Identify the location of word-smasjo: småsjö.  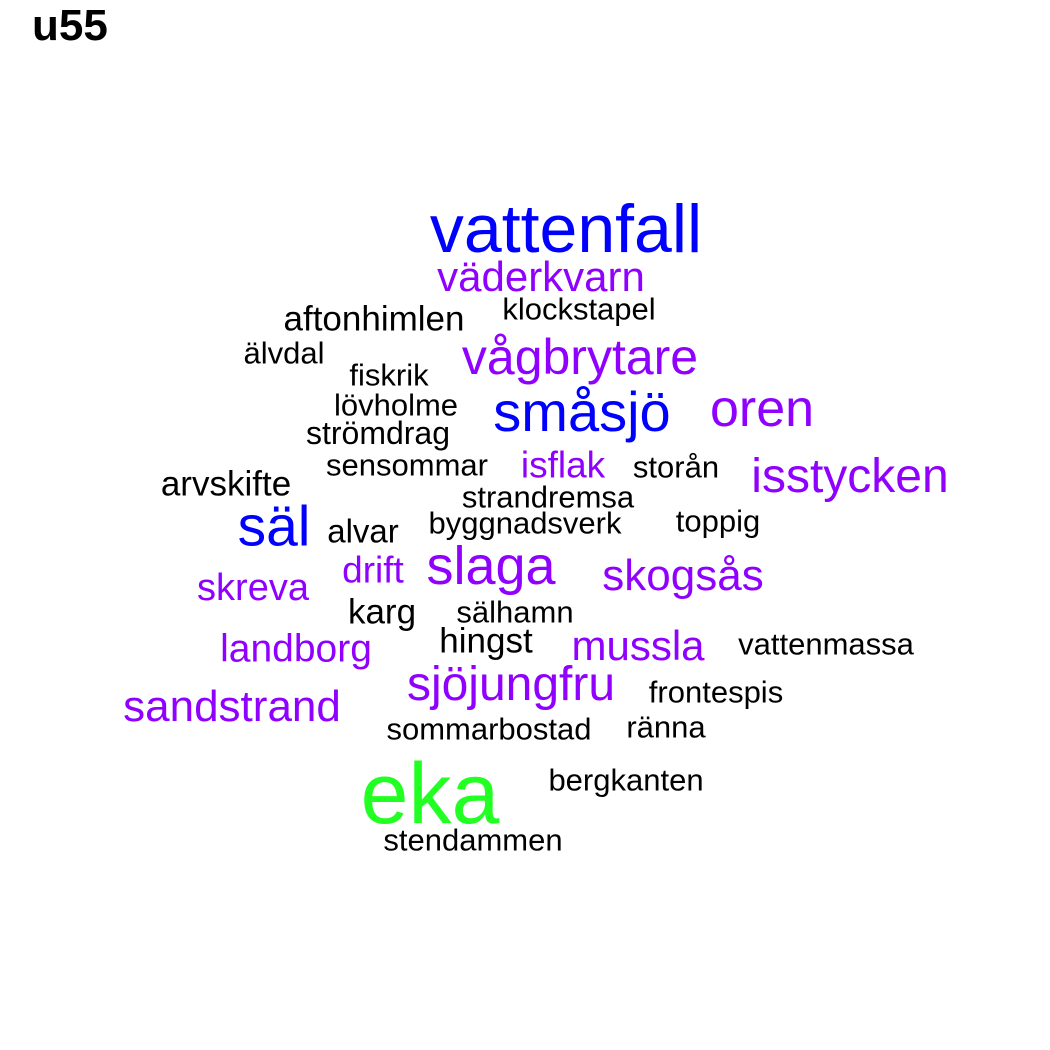
(582, 411).